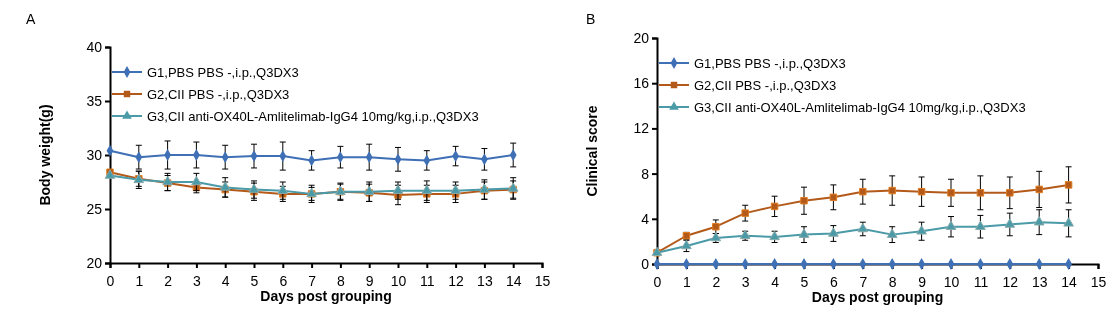  What do you see at coordinates (45, 155) in the screenshot?
I see `y-axis-title: Body weight(g)` at bounding box center [45, 155].